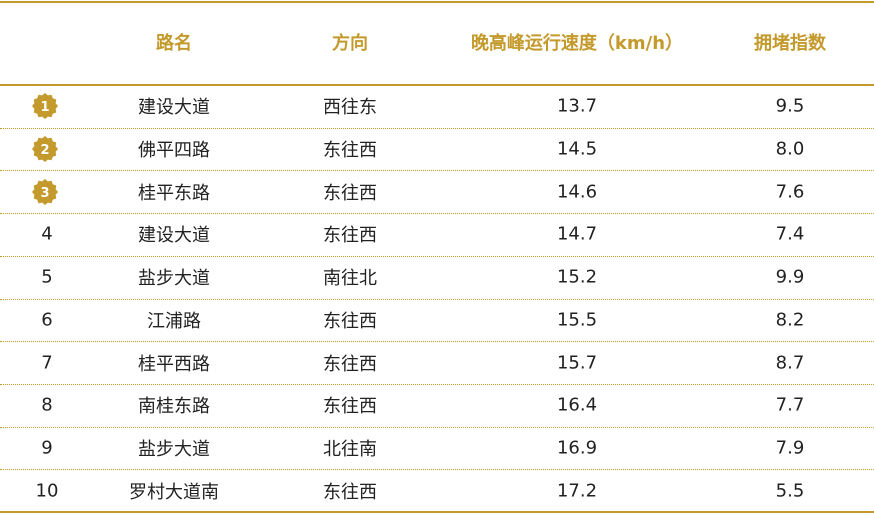 The image size is (874, 515). I want to click on index: 8.0, so click(790, 149).